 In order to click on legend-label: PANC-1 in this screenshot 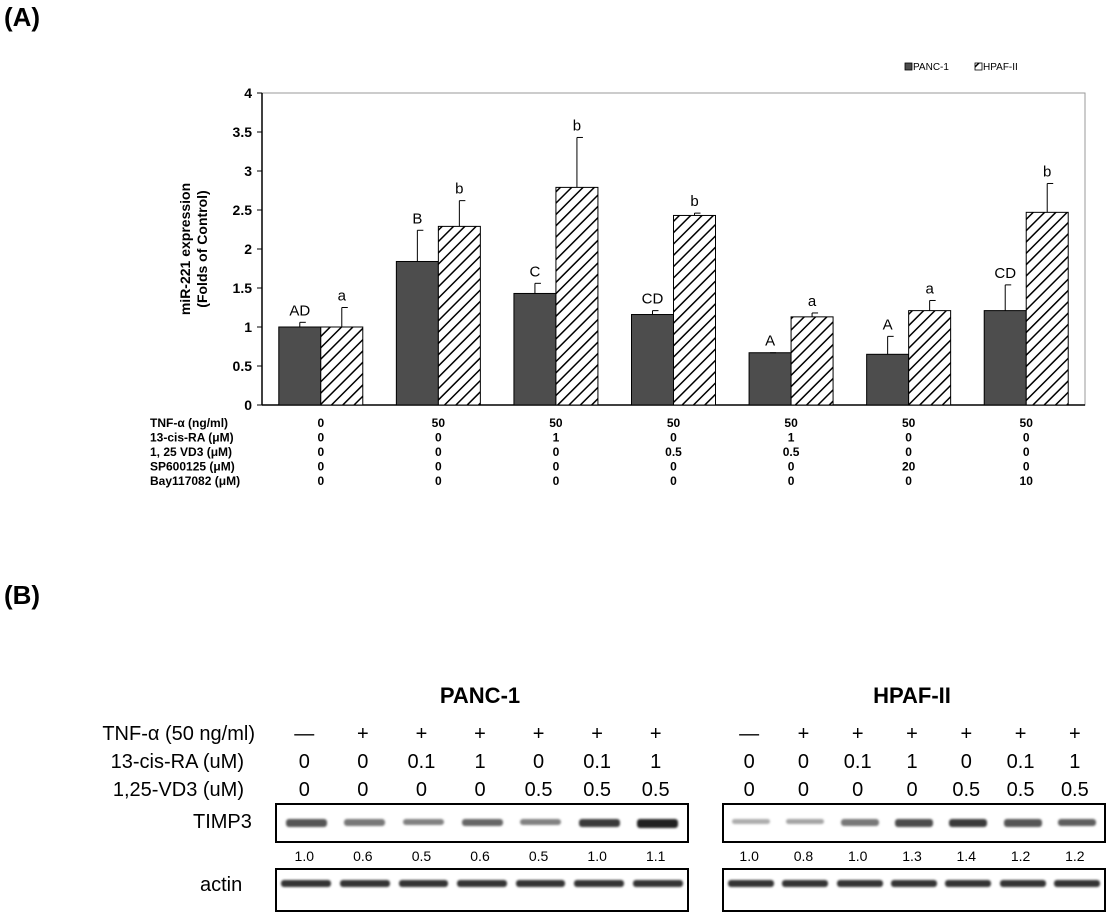, I will do `click(931, 67)`.